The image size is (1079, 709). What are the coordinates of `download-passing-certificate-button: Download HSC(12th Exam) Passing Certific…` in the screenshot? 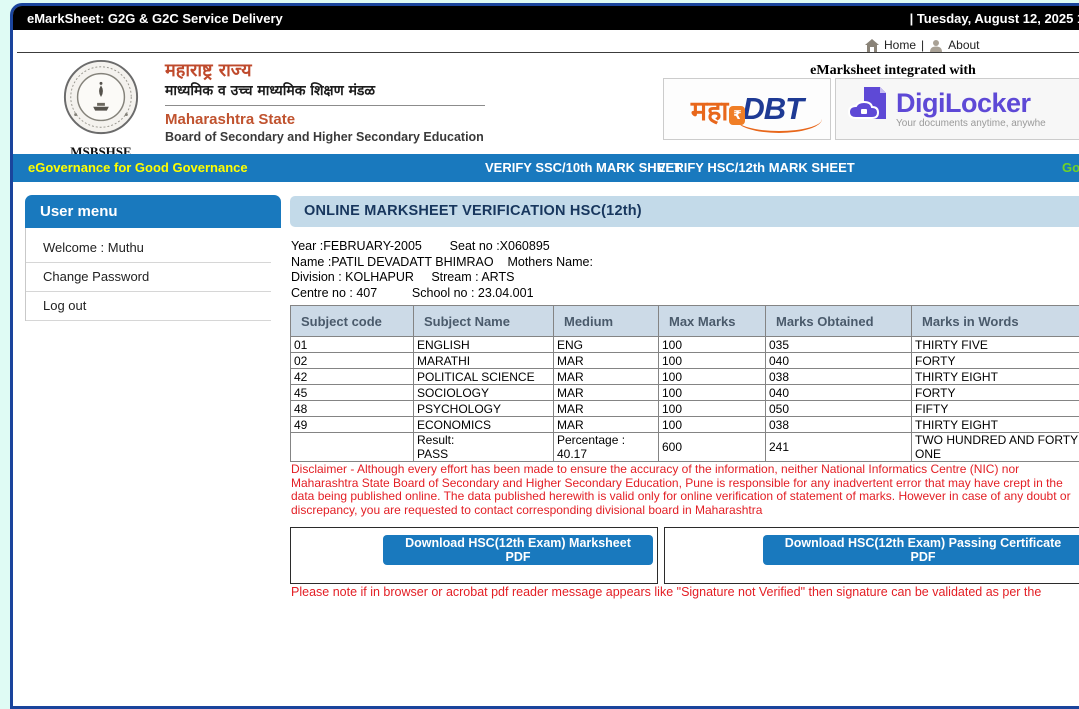 It's located at (921, 550).